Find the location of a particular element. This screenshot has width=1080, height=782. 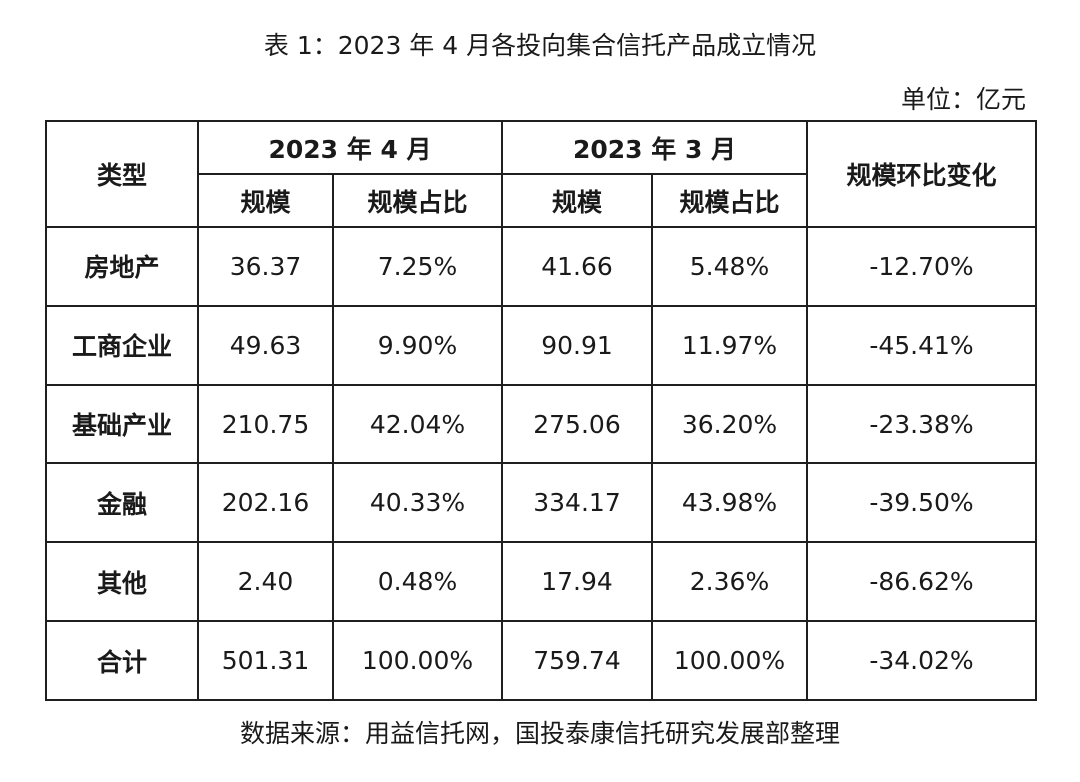

mar-share-cell: 36.20% is located at coordinates (729, 424).